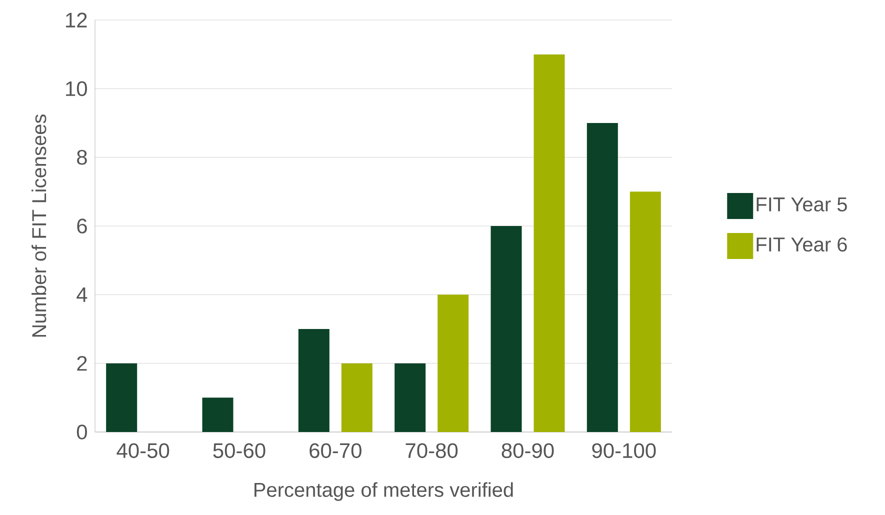 The height and width of the screenshot is (515, 885). What do you see at coordinates (76, 88) in the screenshot?
I see `y-tick-label: 10` at bounding box center [76, 88].